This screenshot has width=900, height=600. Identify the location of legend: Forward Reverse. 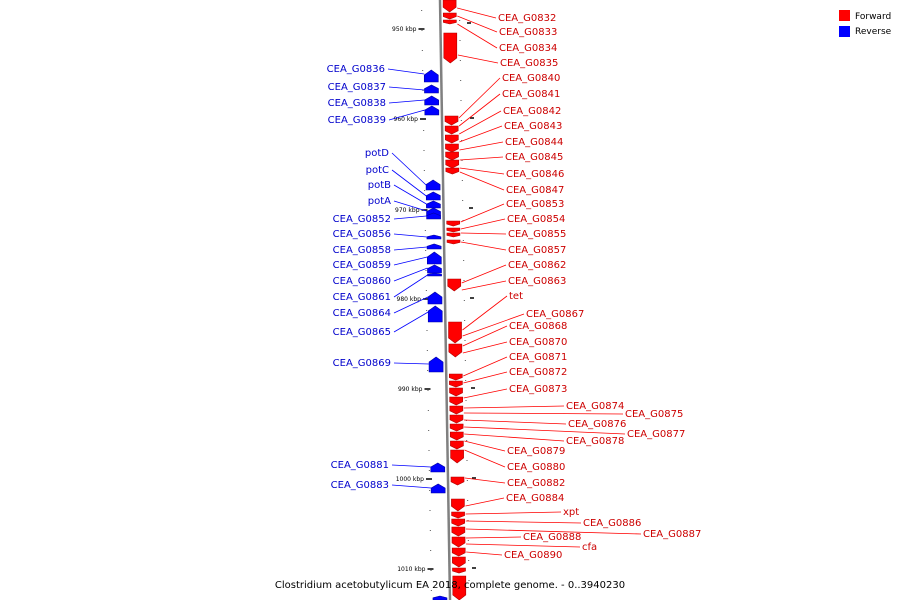
(865, 23).